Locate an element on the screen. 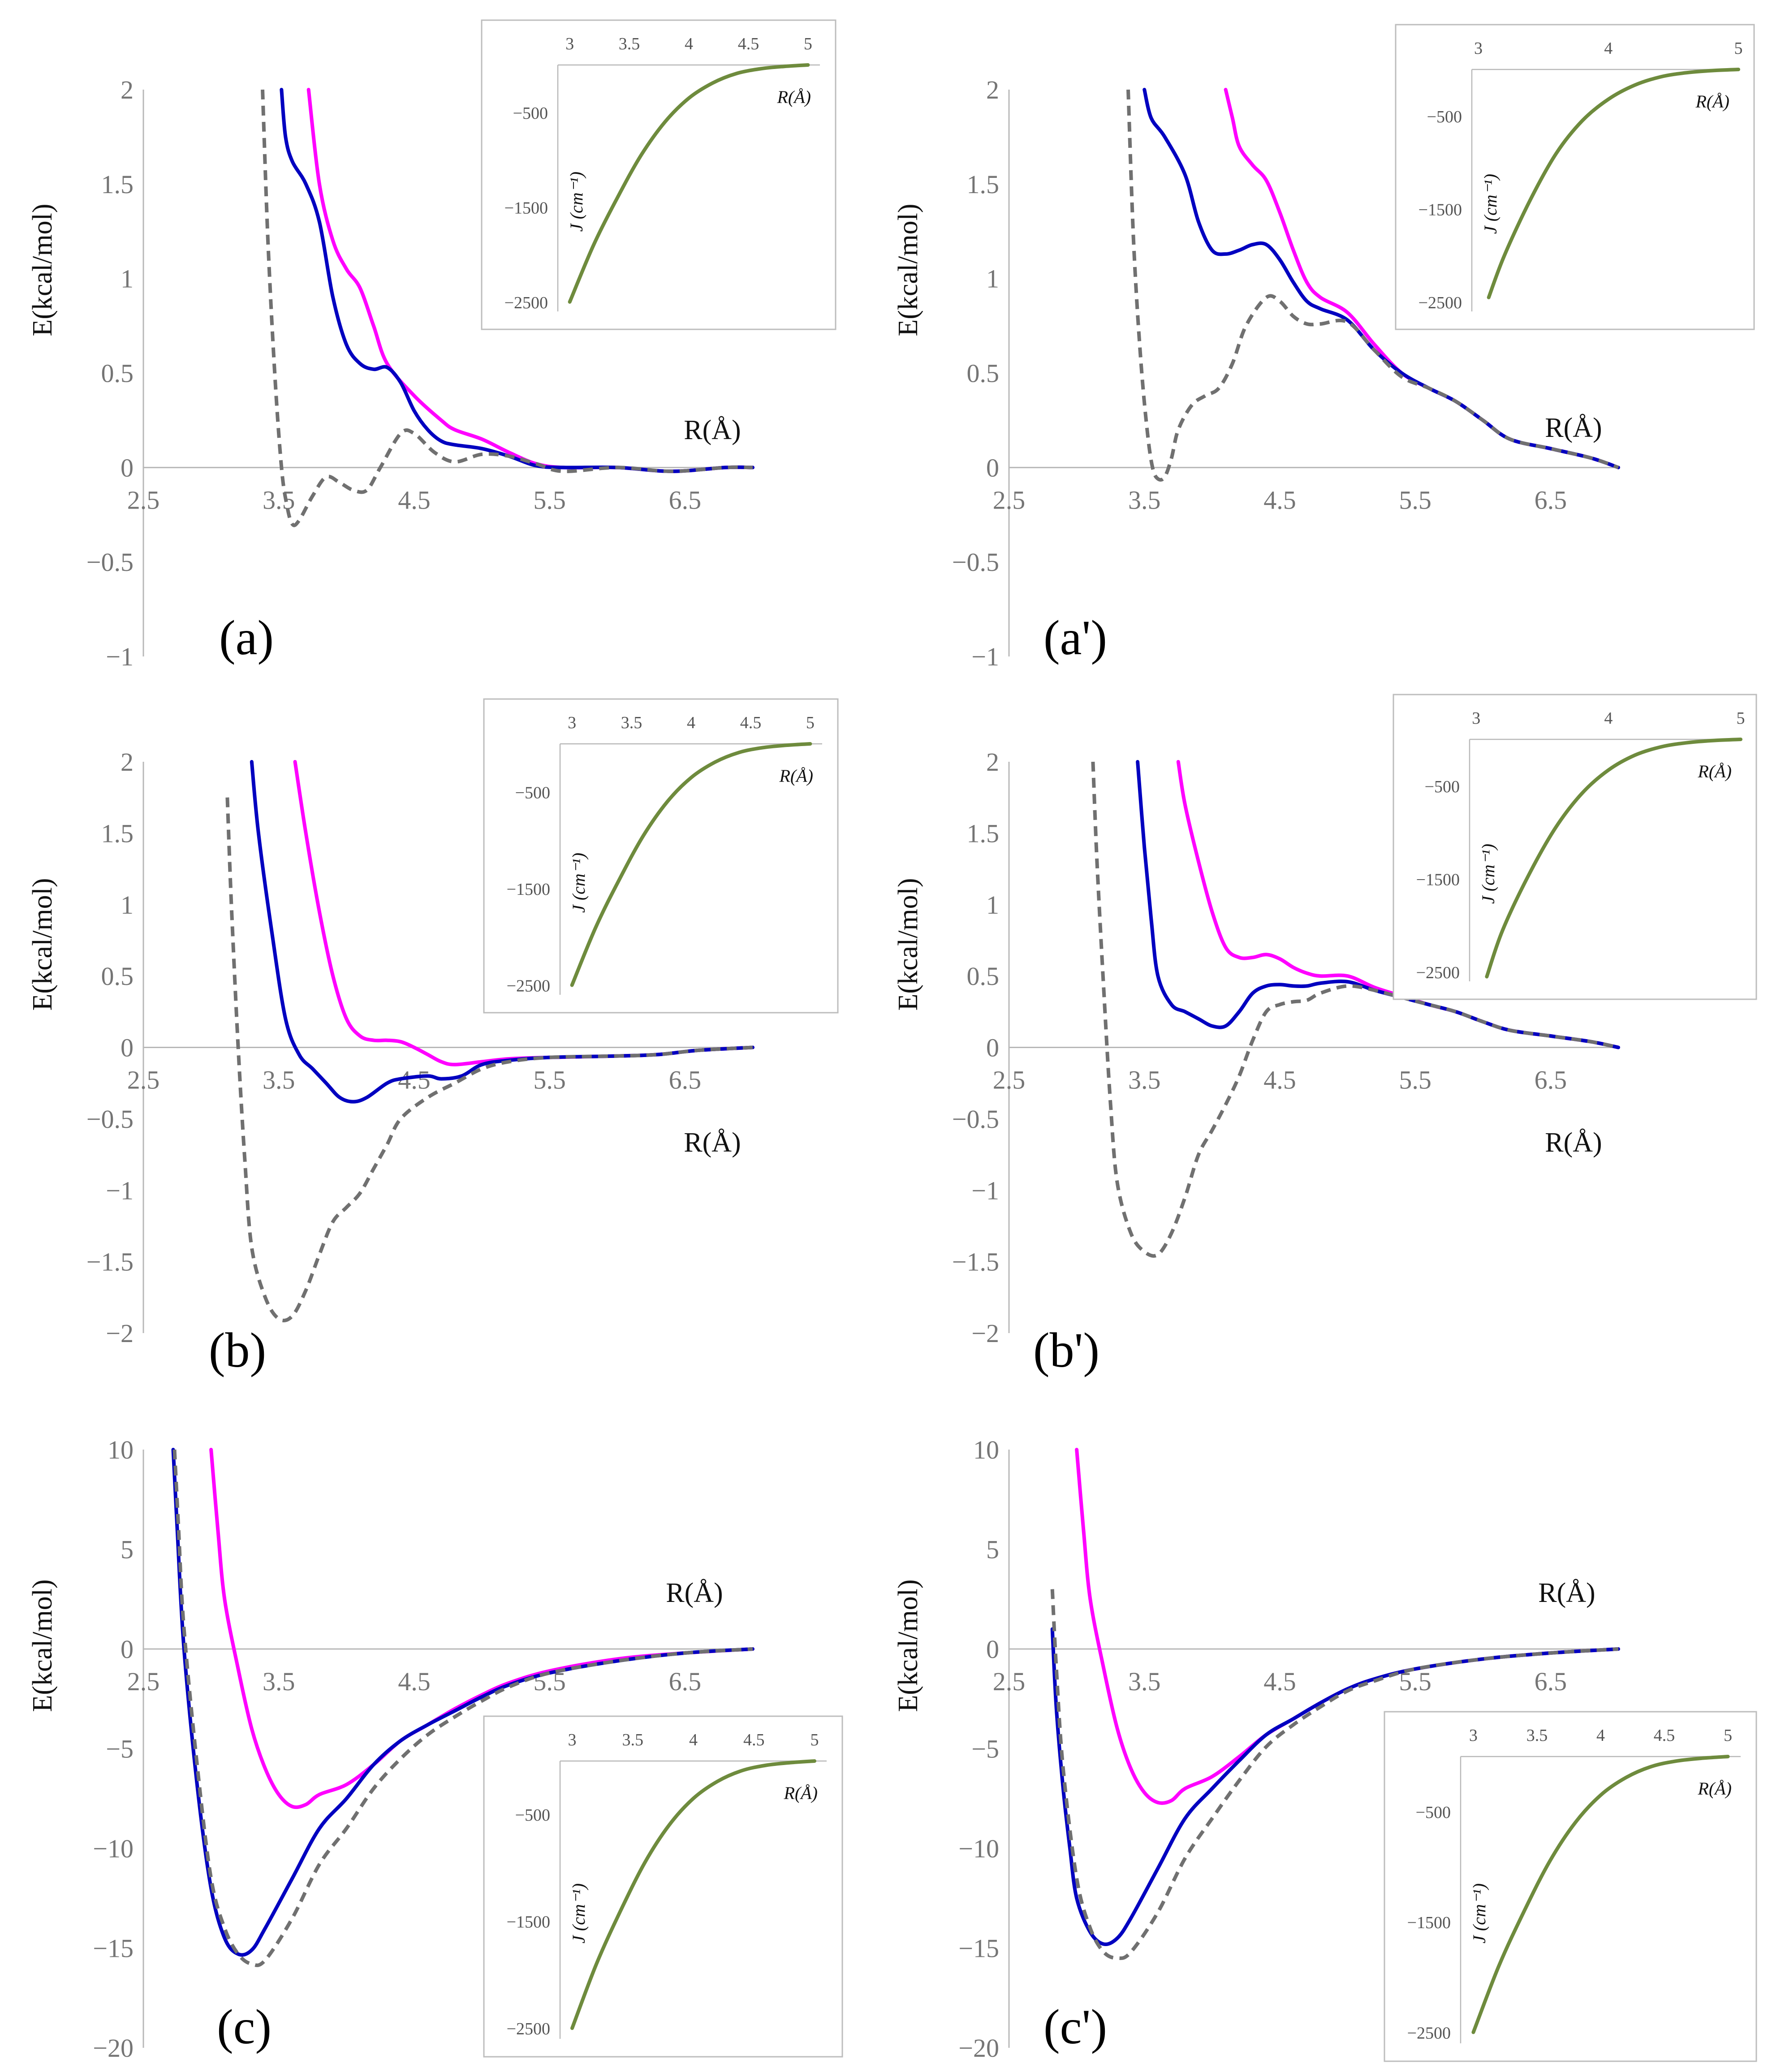  inset-chart: 3 3.5 4 4.5 5 −500 −1500 −2500 R(Å) J (cm⁻¹) is located at coordinates (663, 1886).